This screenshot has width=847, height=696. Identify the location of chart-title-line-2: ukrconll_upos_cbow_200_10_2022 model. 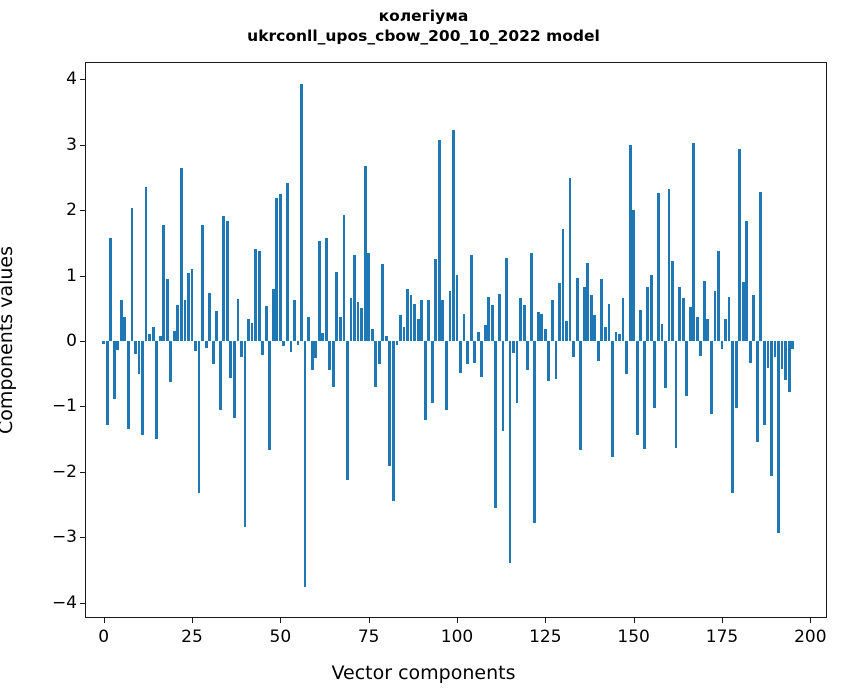
(423, 36).